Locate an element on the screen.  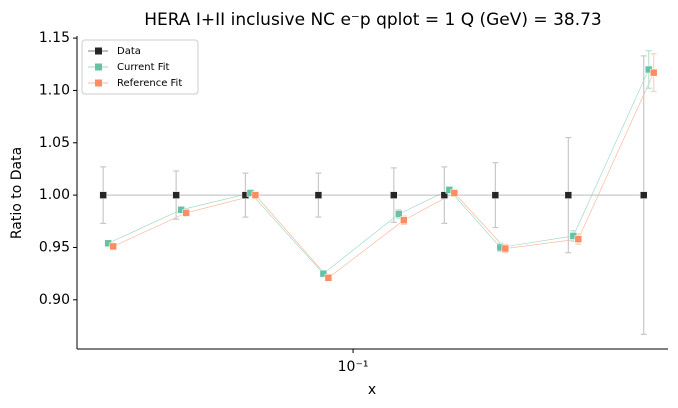
x-tick-label: 10⁻¹ is located at coordinates (353, 367).